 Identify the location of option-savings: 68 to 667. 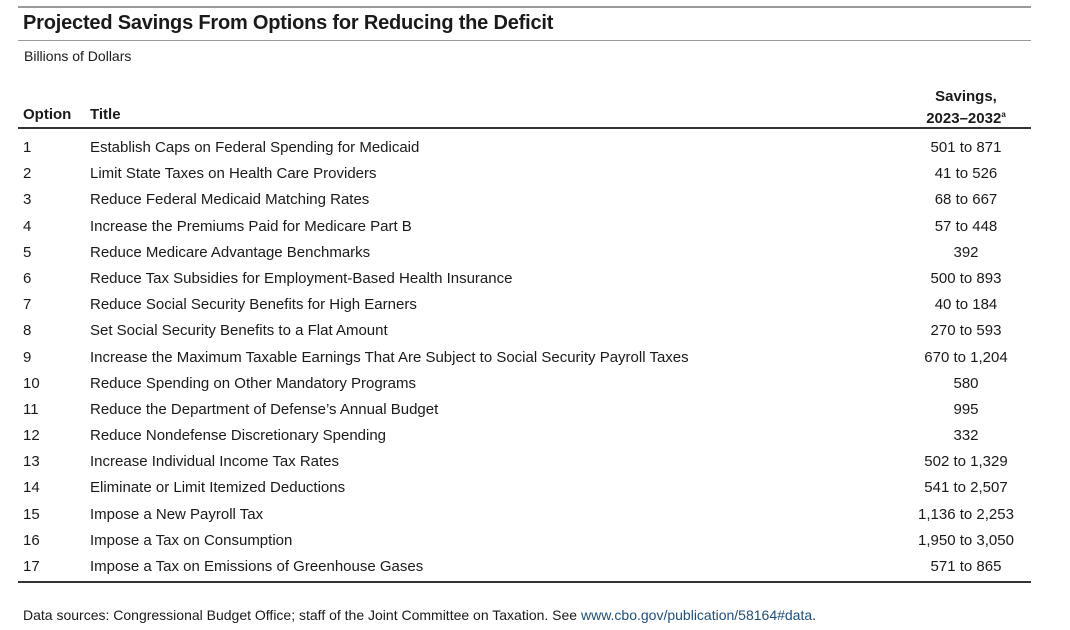
(966, 200).